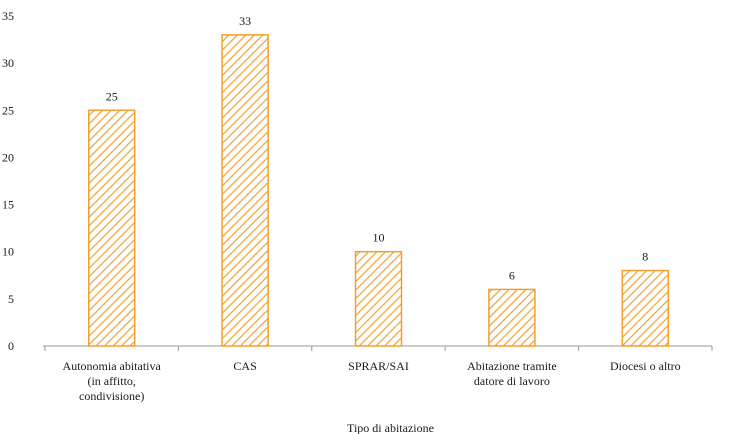  Describe the element at coordinates (11, 346) in the screenshot. I see `y-tick-label: 0` at that location.